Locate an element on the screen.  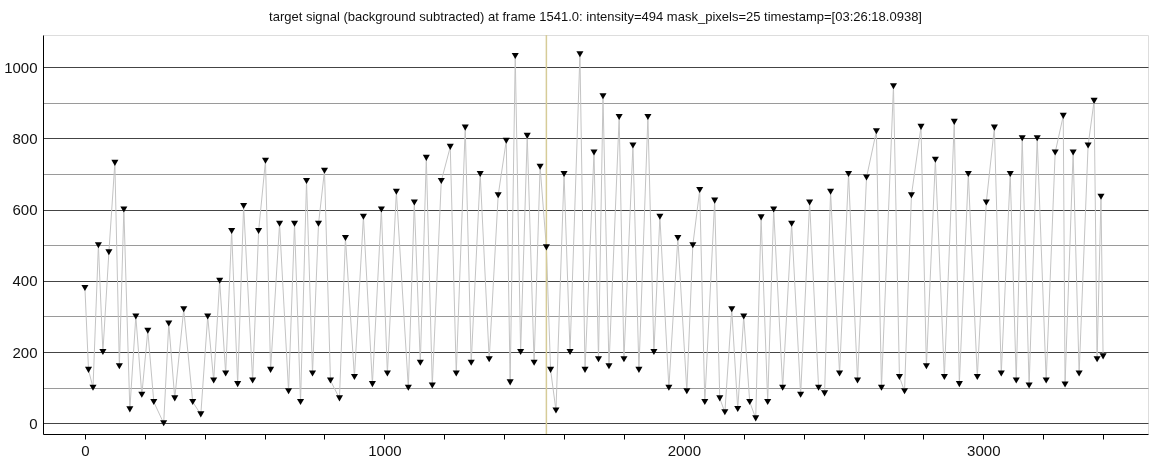
x-tick-label: 3000 is located at coordinates (984, 450).